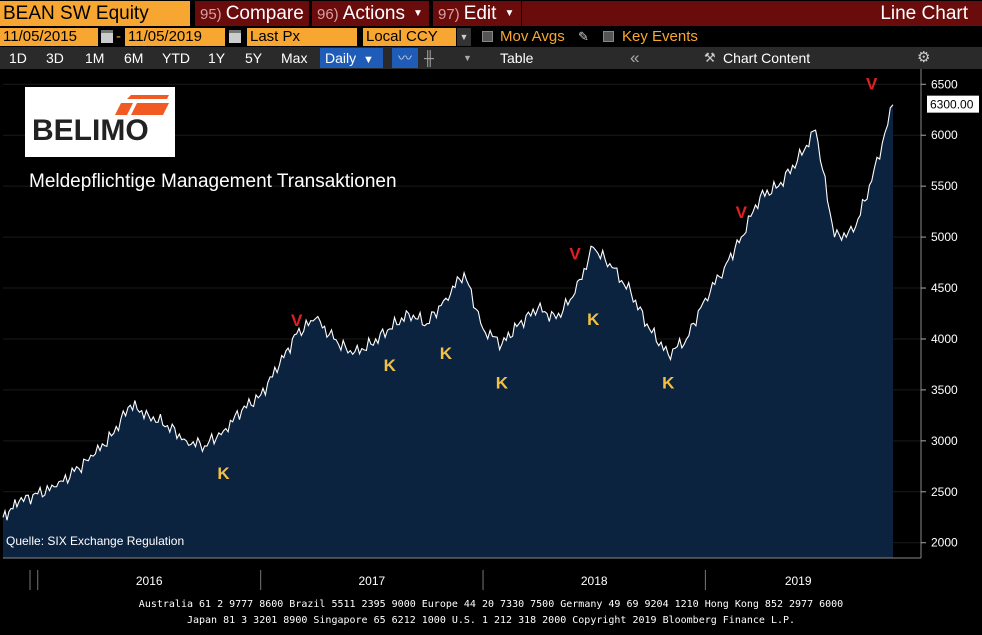 The width and height of the screenshot is (982, 635). I want to click on compare-button: 95) Compare, so click(252, 13).